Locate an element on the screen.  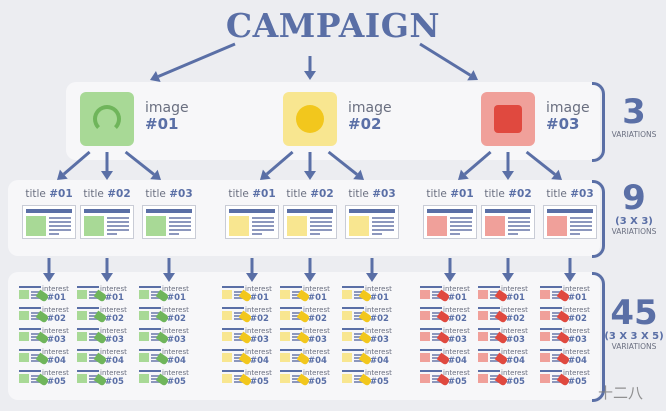
interest-label-3-1-2: interest #02 is located at coordinates (456, 315).